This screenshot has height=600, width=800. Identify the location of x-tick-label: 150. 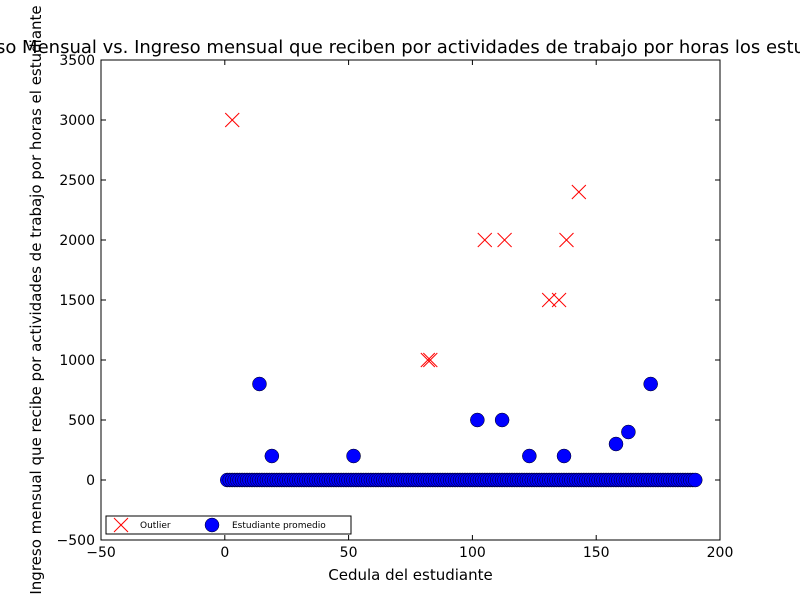
(596, 553).